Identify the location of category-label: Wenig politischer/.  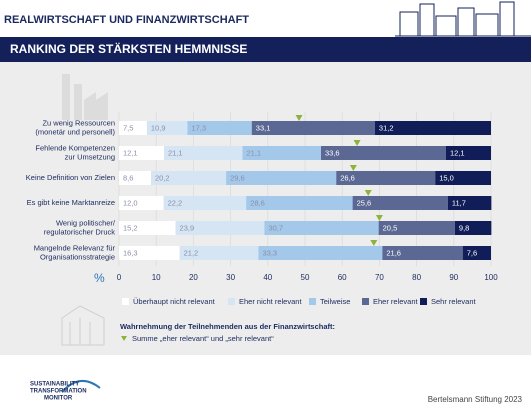
(86, 222).